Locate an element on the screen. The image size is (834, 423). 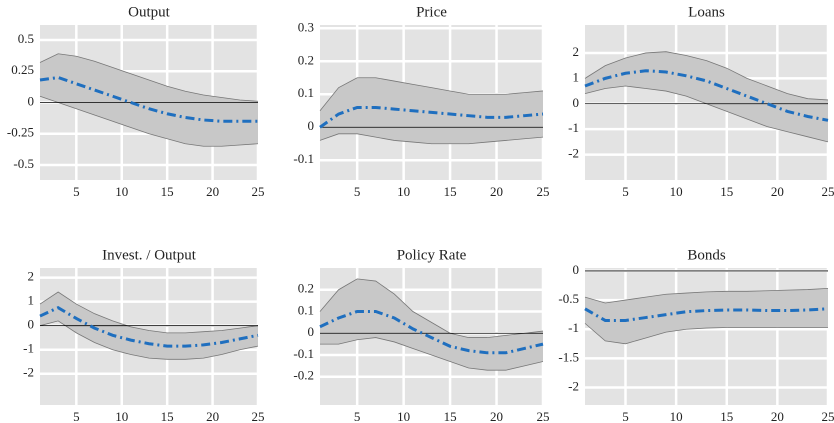
panel-title: Bonds is located at coordinates (706, 255).